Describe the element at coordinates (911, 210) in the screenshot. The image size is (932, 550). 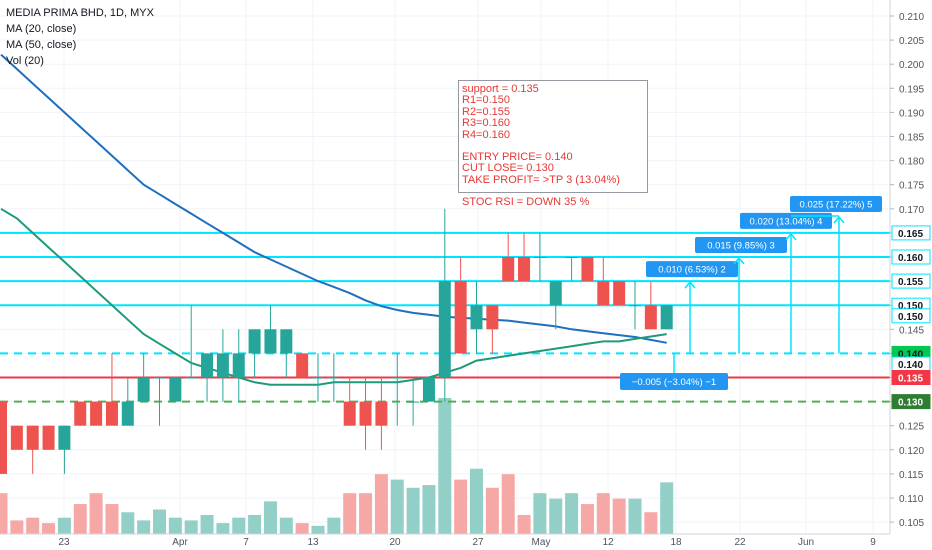
I see `y-tick-label: 0.170` at that location.